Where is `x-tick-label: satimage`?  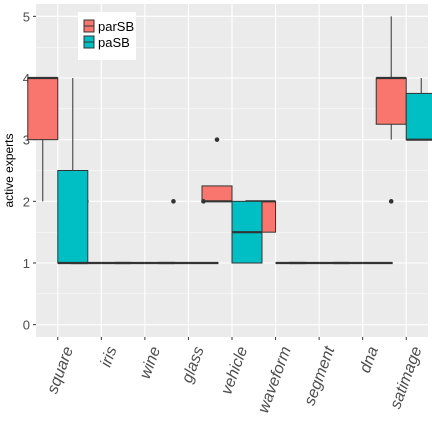
x-tick-label: satimage is located at coordinates (406, 377).